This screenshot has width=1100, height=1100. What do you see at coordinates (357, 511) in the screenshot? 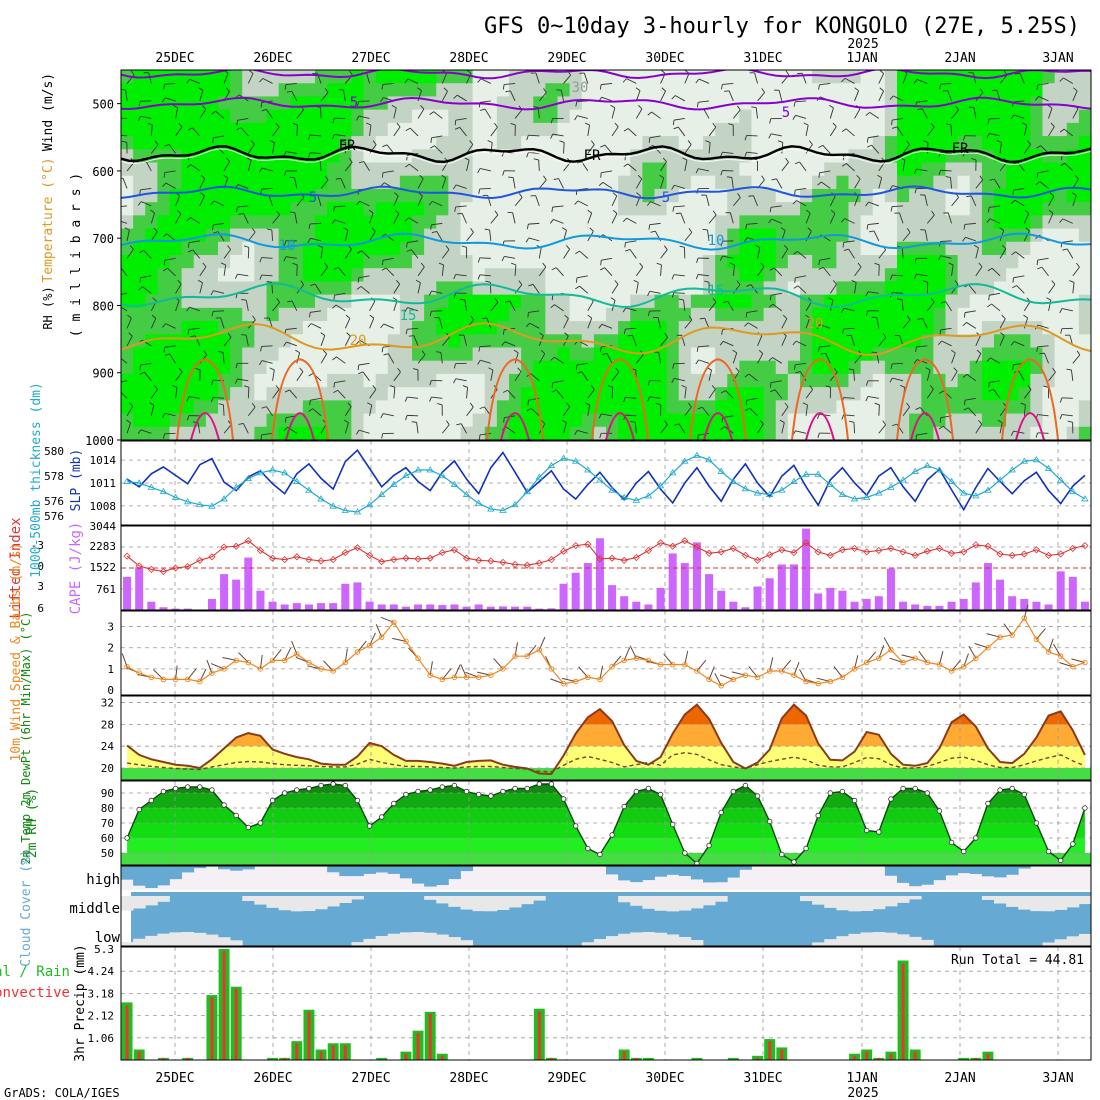
I see `thickness-point` at bounding box center [357, 511].